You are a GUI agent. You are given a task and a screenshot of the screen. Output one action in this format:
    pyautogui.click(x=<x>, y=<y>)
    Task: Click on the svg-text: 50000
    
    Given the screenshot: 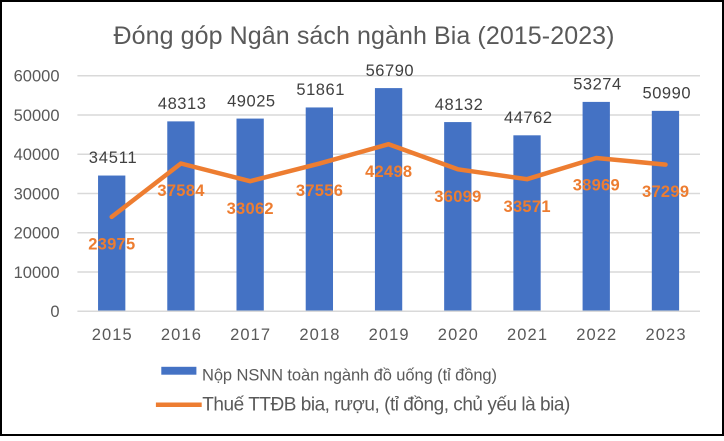 What is the action you would take?
    pyautogui.click(x=37, y=116)
    